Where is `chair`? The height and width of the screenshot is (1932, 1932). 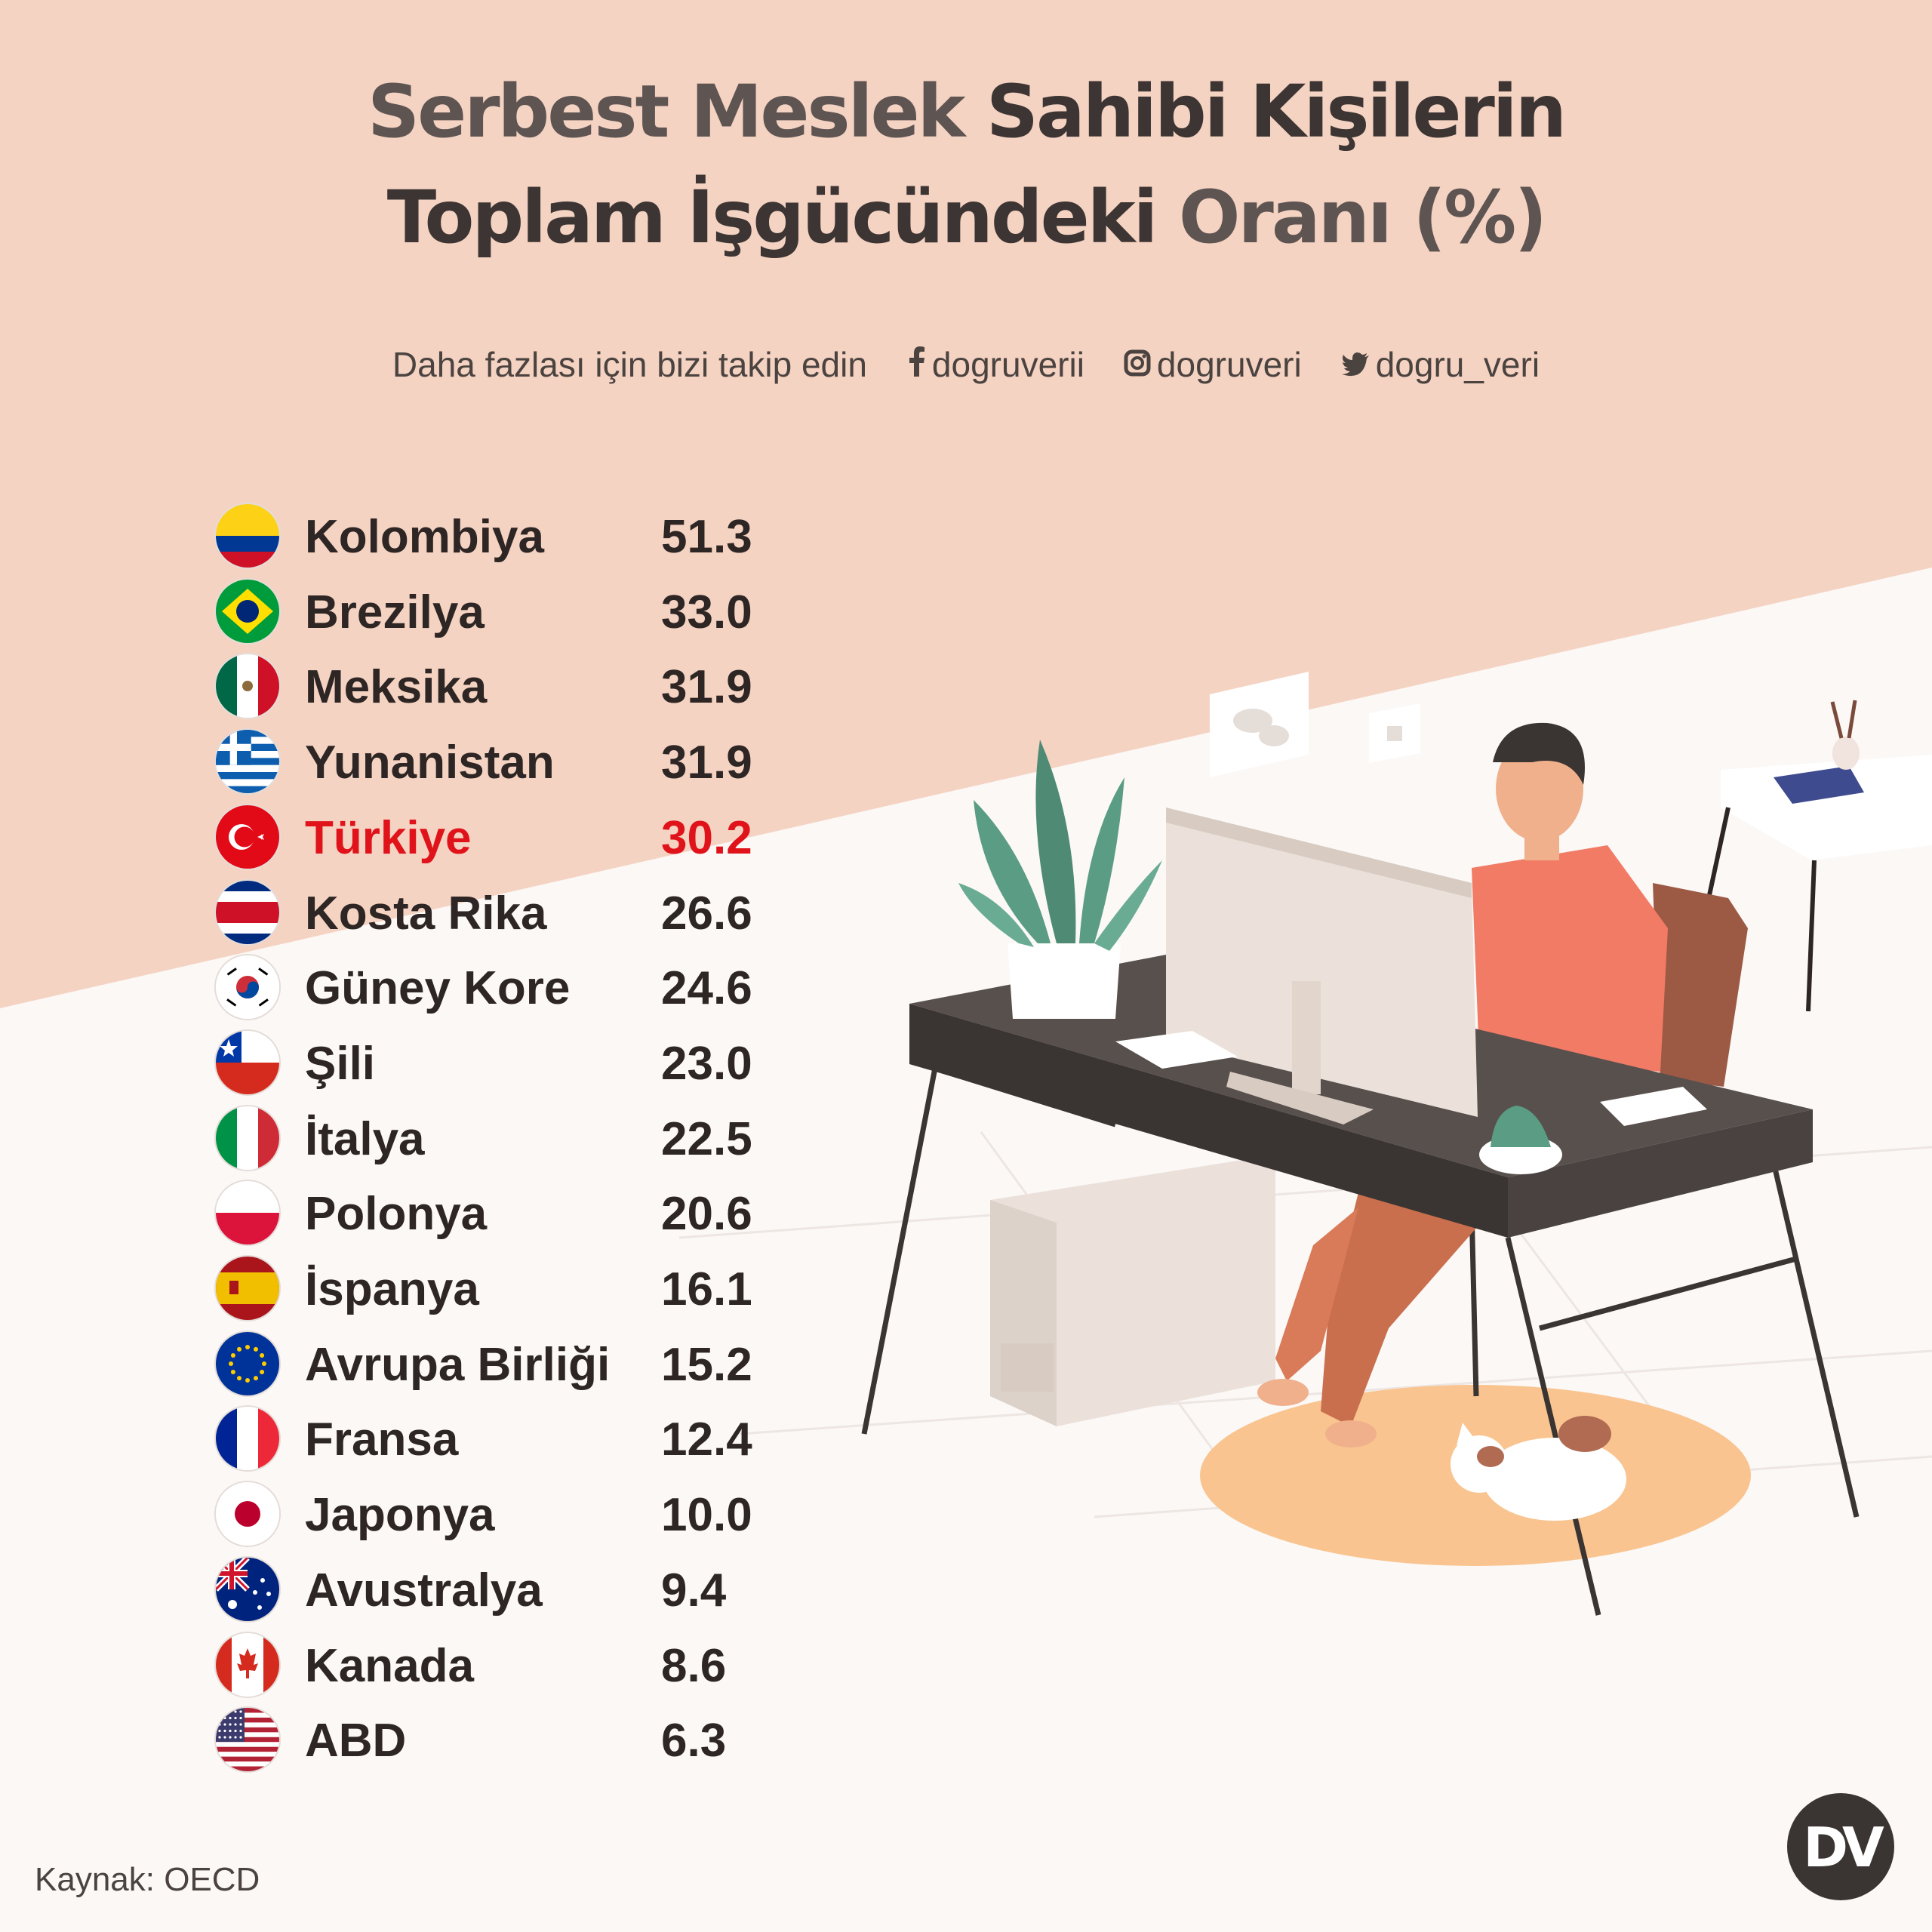 chair is located at coordinates (1700, 985).